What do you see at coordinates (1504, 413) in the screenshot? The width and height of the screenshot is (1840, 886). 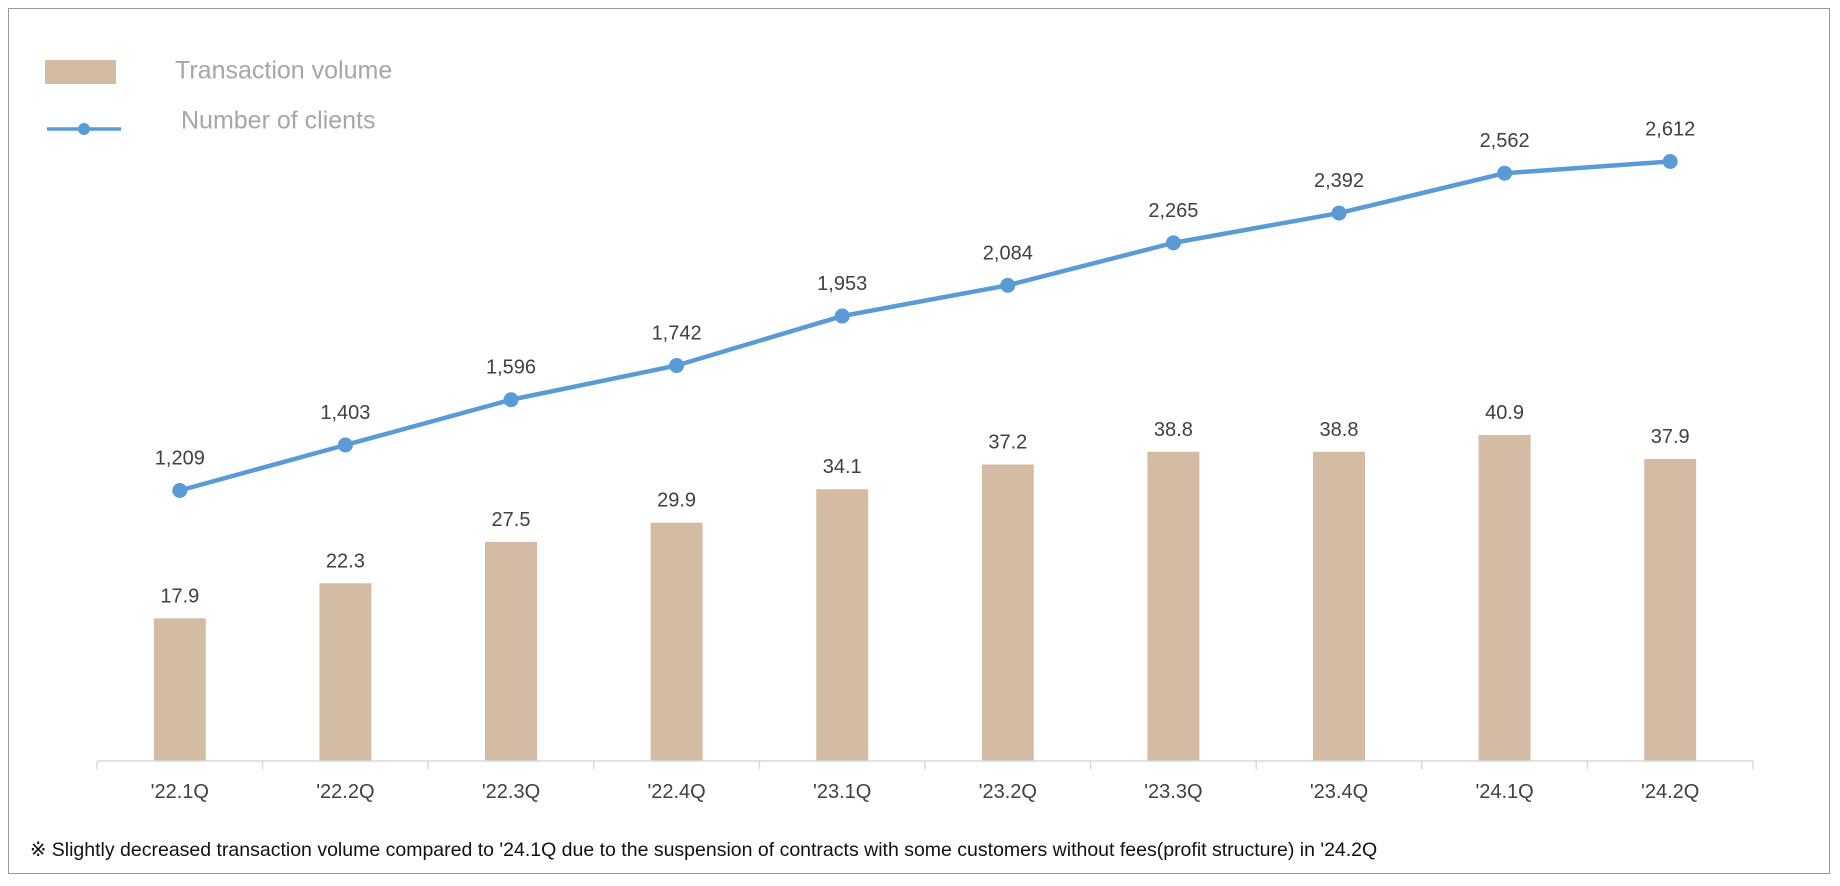 I see `bar-data-label: 40.9` at bounding box center [1504, 413].